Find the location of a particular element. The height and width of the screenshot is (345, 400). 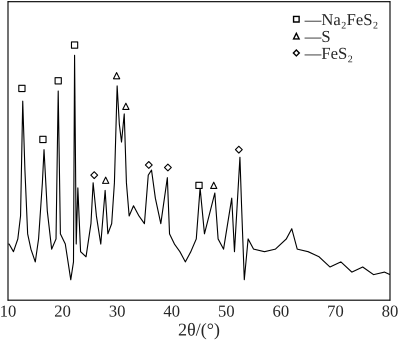

x-tick-label: 80 is located at coordinates (390, 311).